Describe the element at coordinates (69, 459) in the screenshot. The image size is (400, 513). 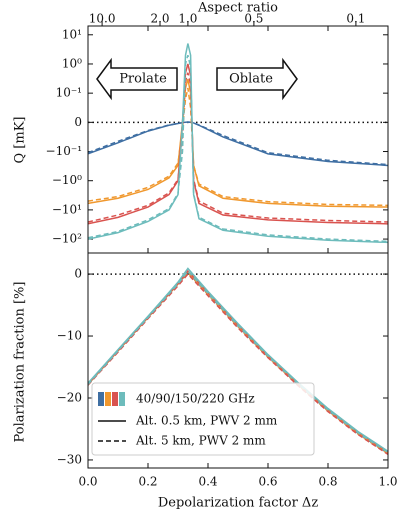
I see `y-tick-label: −30` at that location.